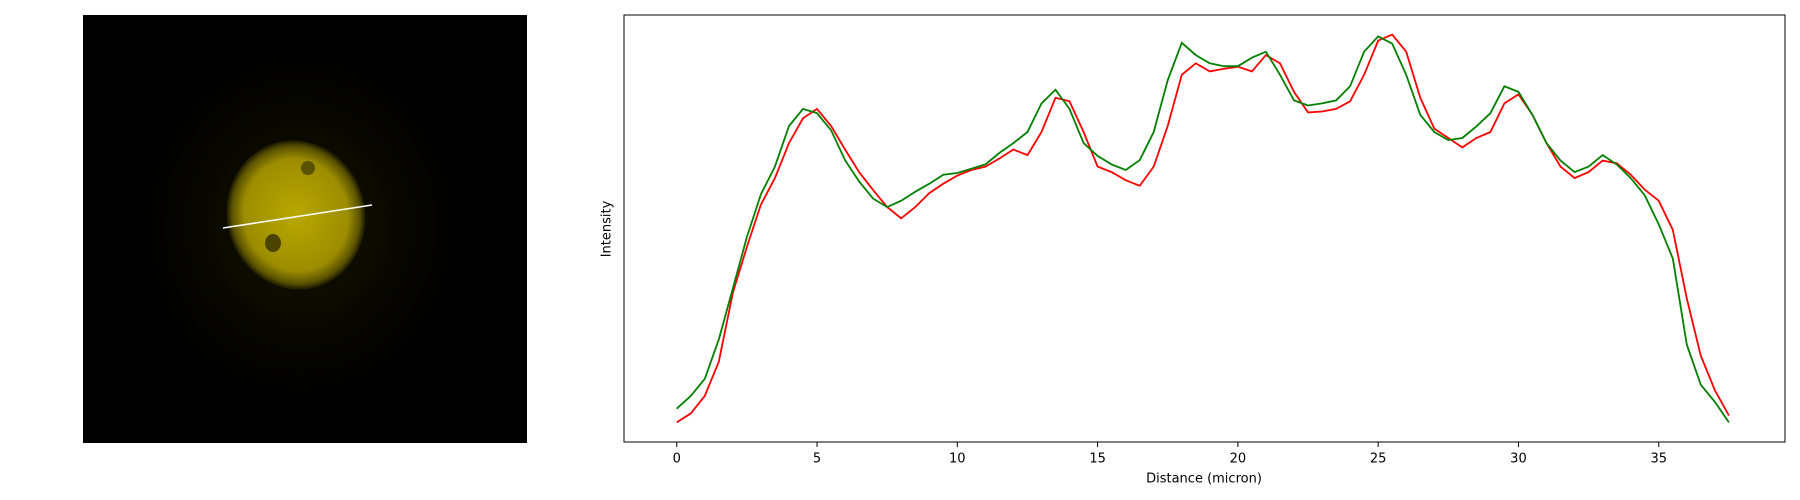 Image resolution: width=1800 pixels, height=500 pixels. What do you see at coordinates (1658, 459) in the screenshot?
I see `x-tick-label: 35` at bounding box center [1658, 459].